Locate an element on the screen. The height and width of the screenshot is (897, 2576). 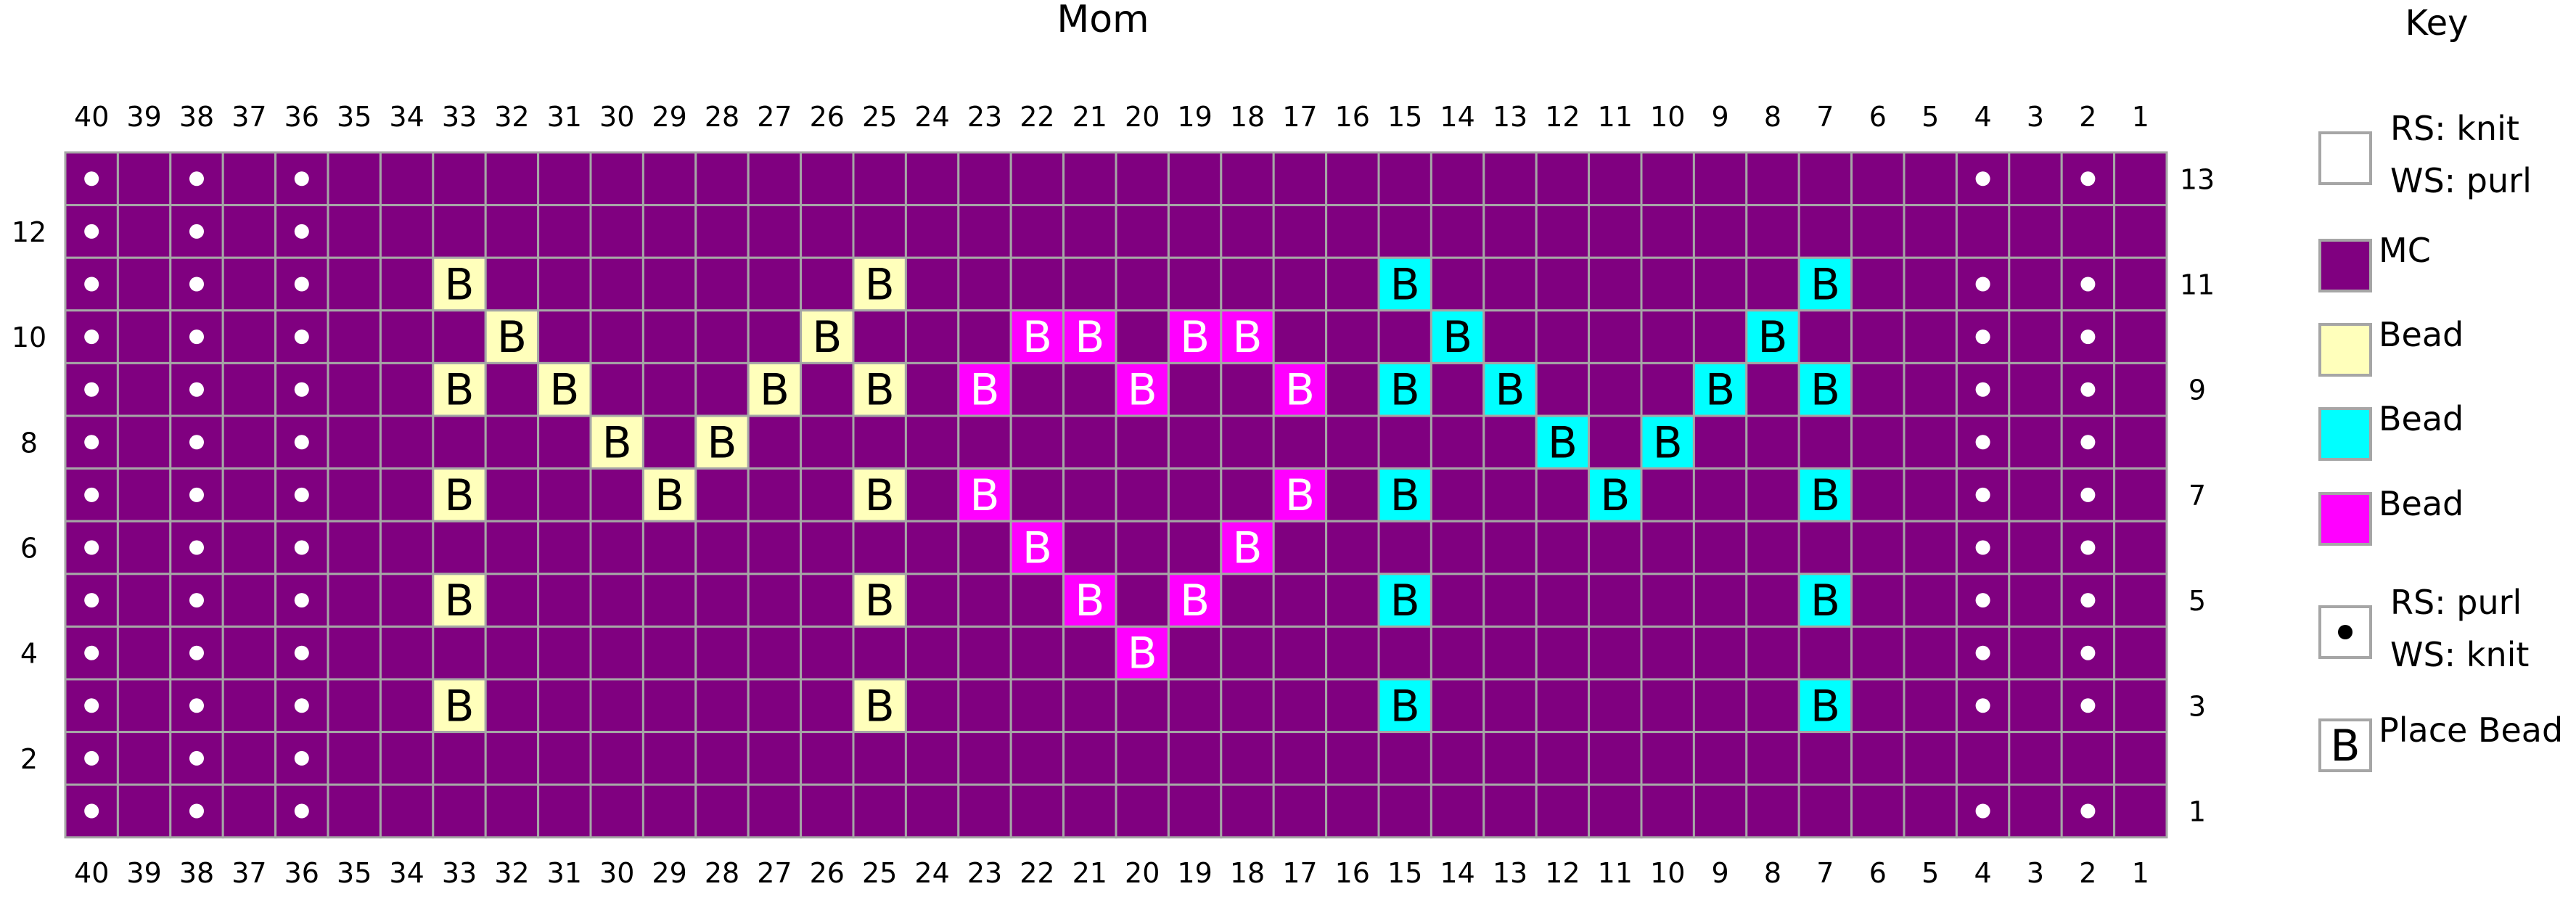
chart-cell-r6-c33 is located at coordinates (459, 548).